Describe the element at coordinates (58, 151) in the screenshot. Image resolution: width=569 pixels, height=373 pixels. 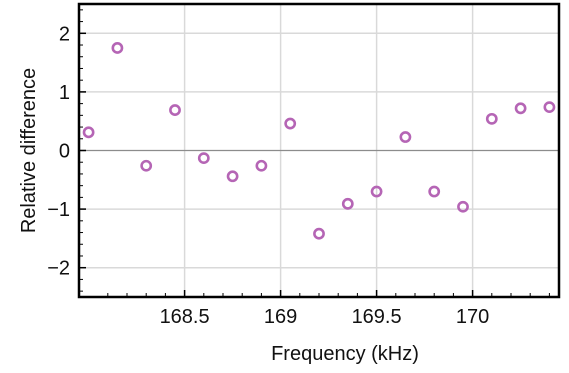
I see `y-tick-labels: 2 1 0 −1 −2` at that location.